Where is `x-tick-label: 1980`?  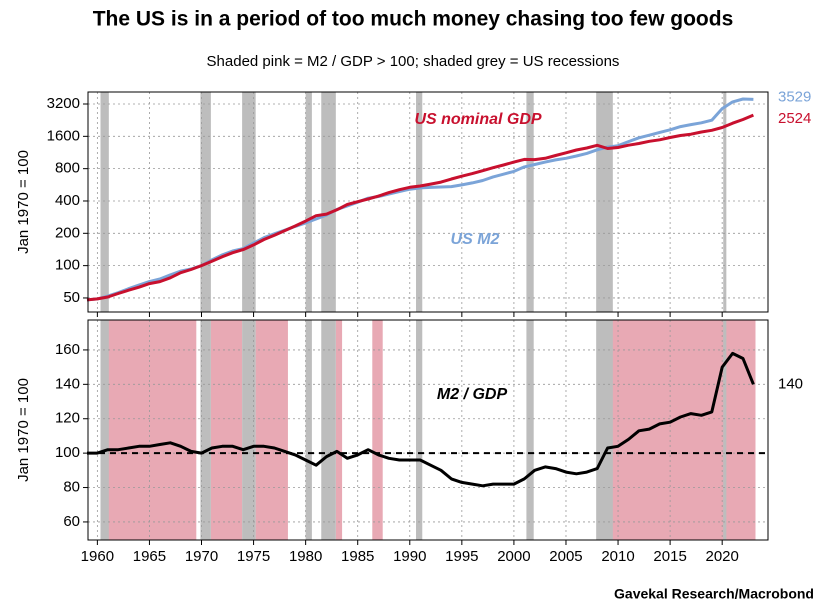
x-tick-label: 1980 is located at coordinates (305, 556).